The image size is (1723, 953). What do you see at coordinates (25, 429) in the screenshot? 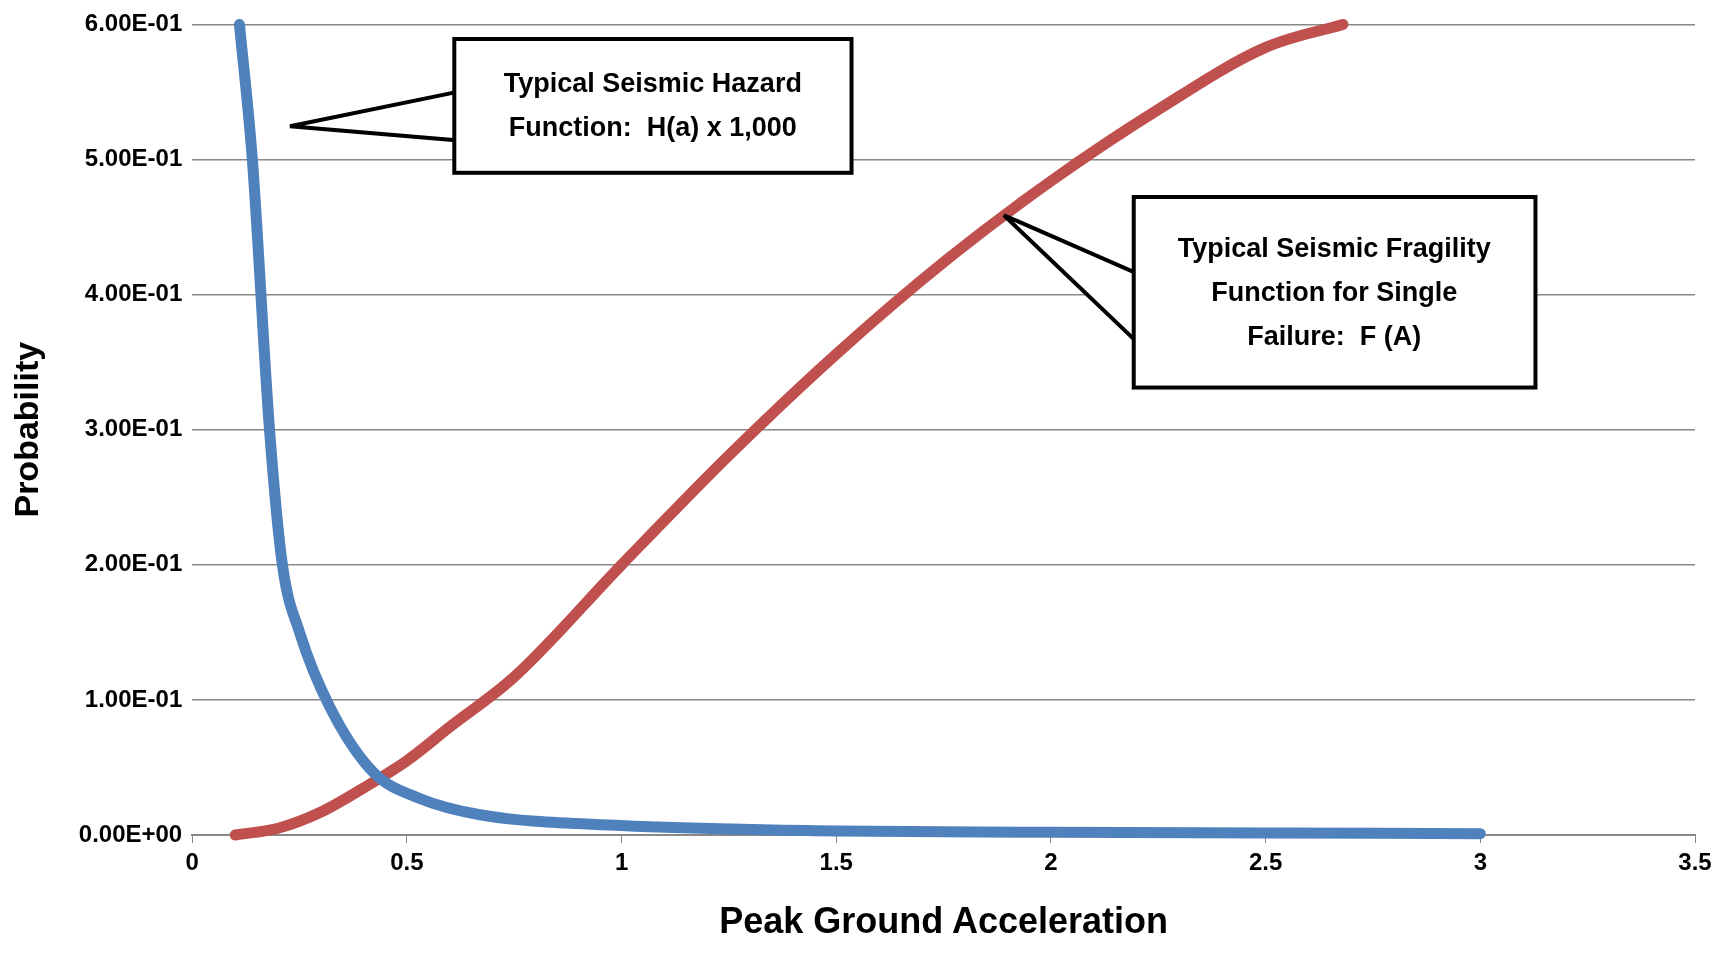
I see `y-axis-title: Probability` at bounding box center [25, 429].